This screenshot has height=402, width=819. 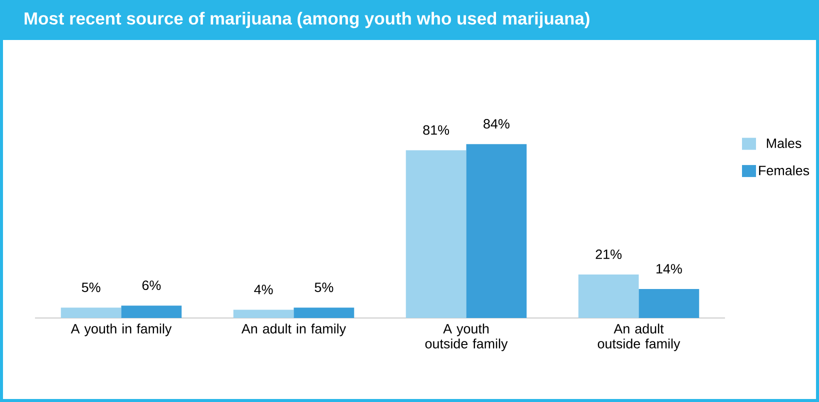 What do you see at coordinates (466, 338) in the screenshot?
I see `x-tick-label: A youth outside family` at bounding box center [466, 338].